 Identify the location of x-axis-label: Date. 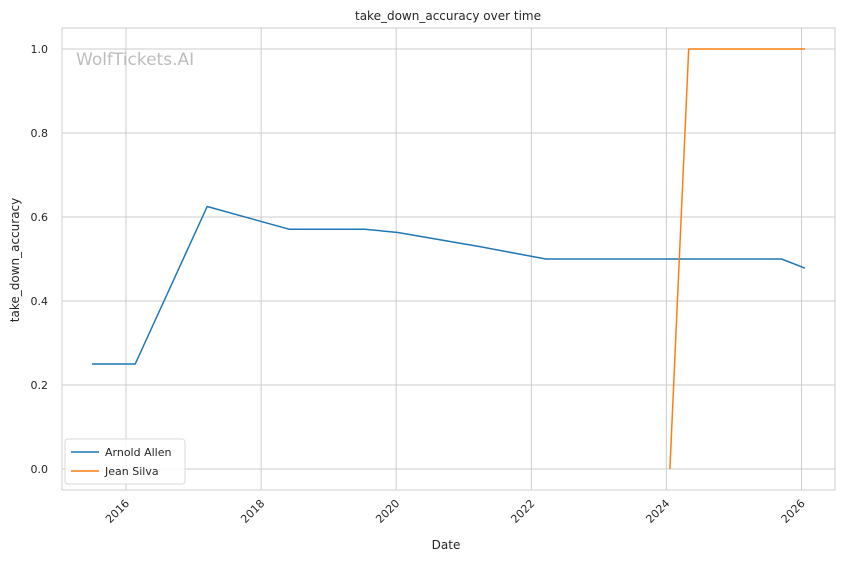
(446, 545).